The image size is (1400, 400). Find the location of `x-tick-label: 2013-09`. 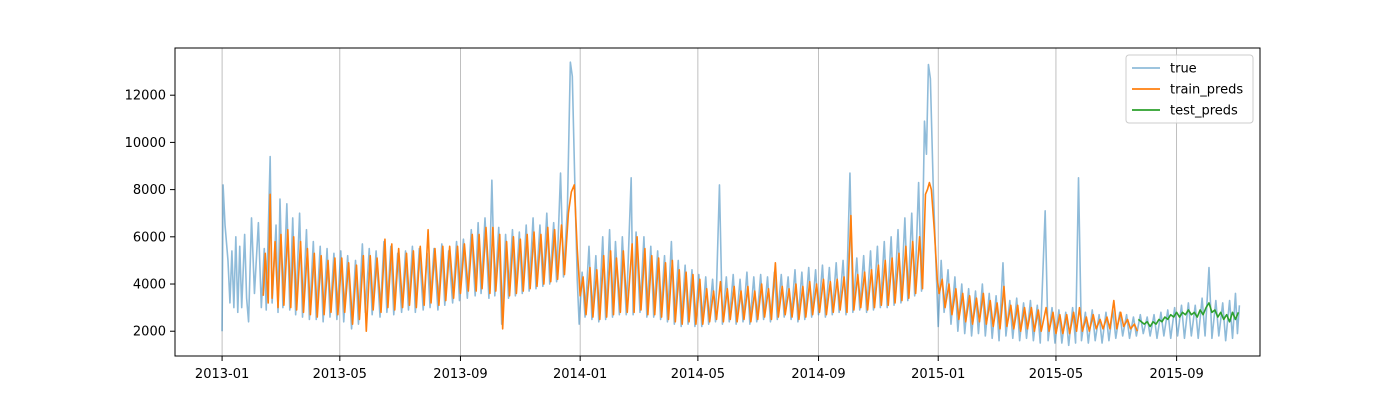

x-tick-label: 2013-09 is located at coordinates (460, 374).